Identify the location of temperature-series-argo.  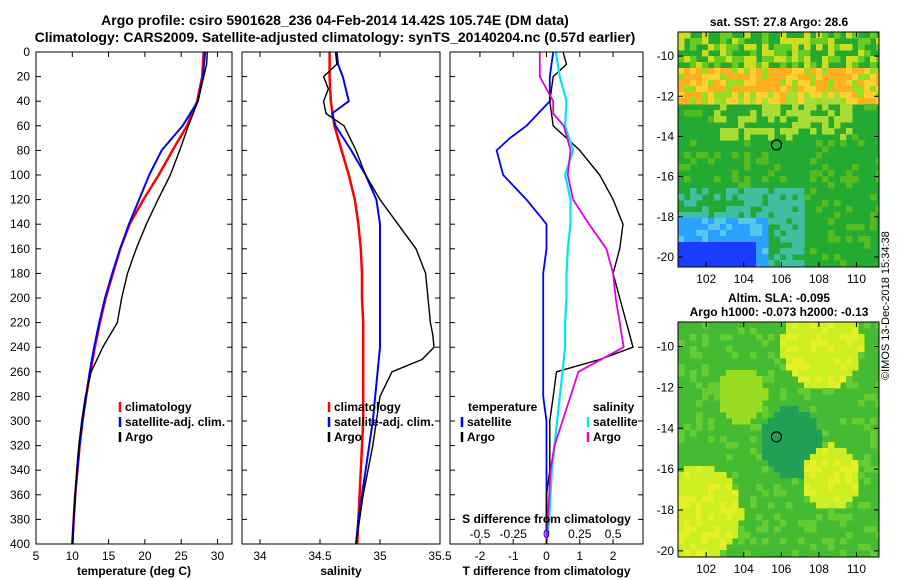
(140, 298).